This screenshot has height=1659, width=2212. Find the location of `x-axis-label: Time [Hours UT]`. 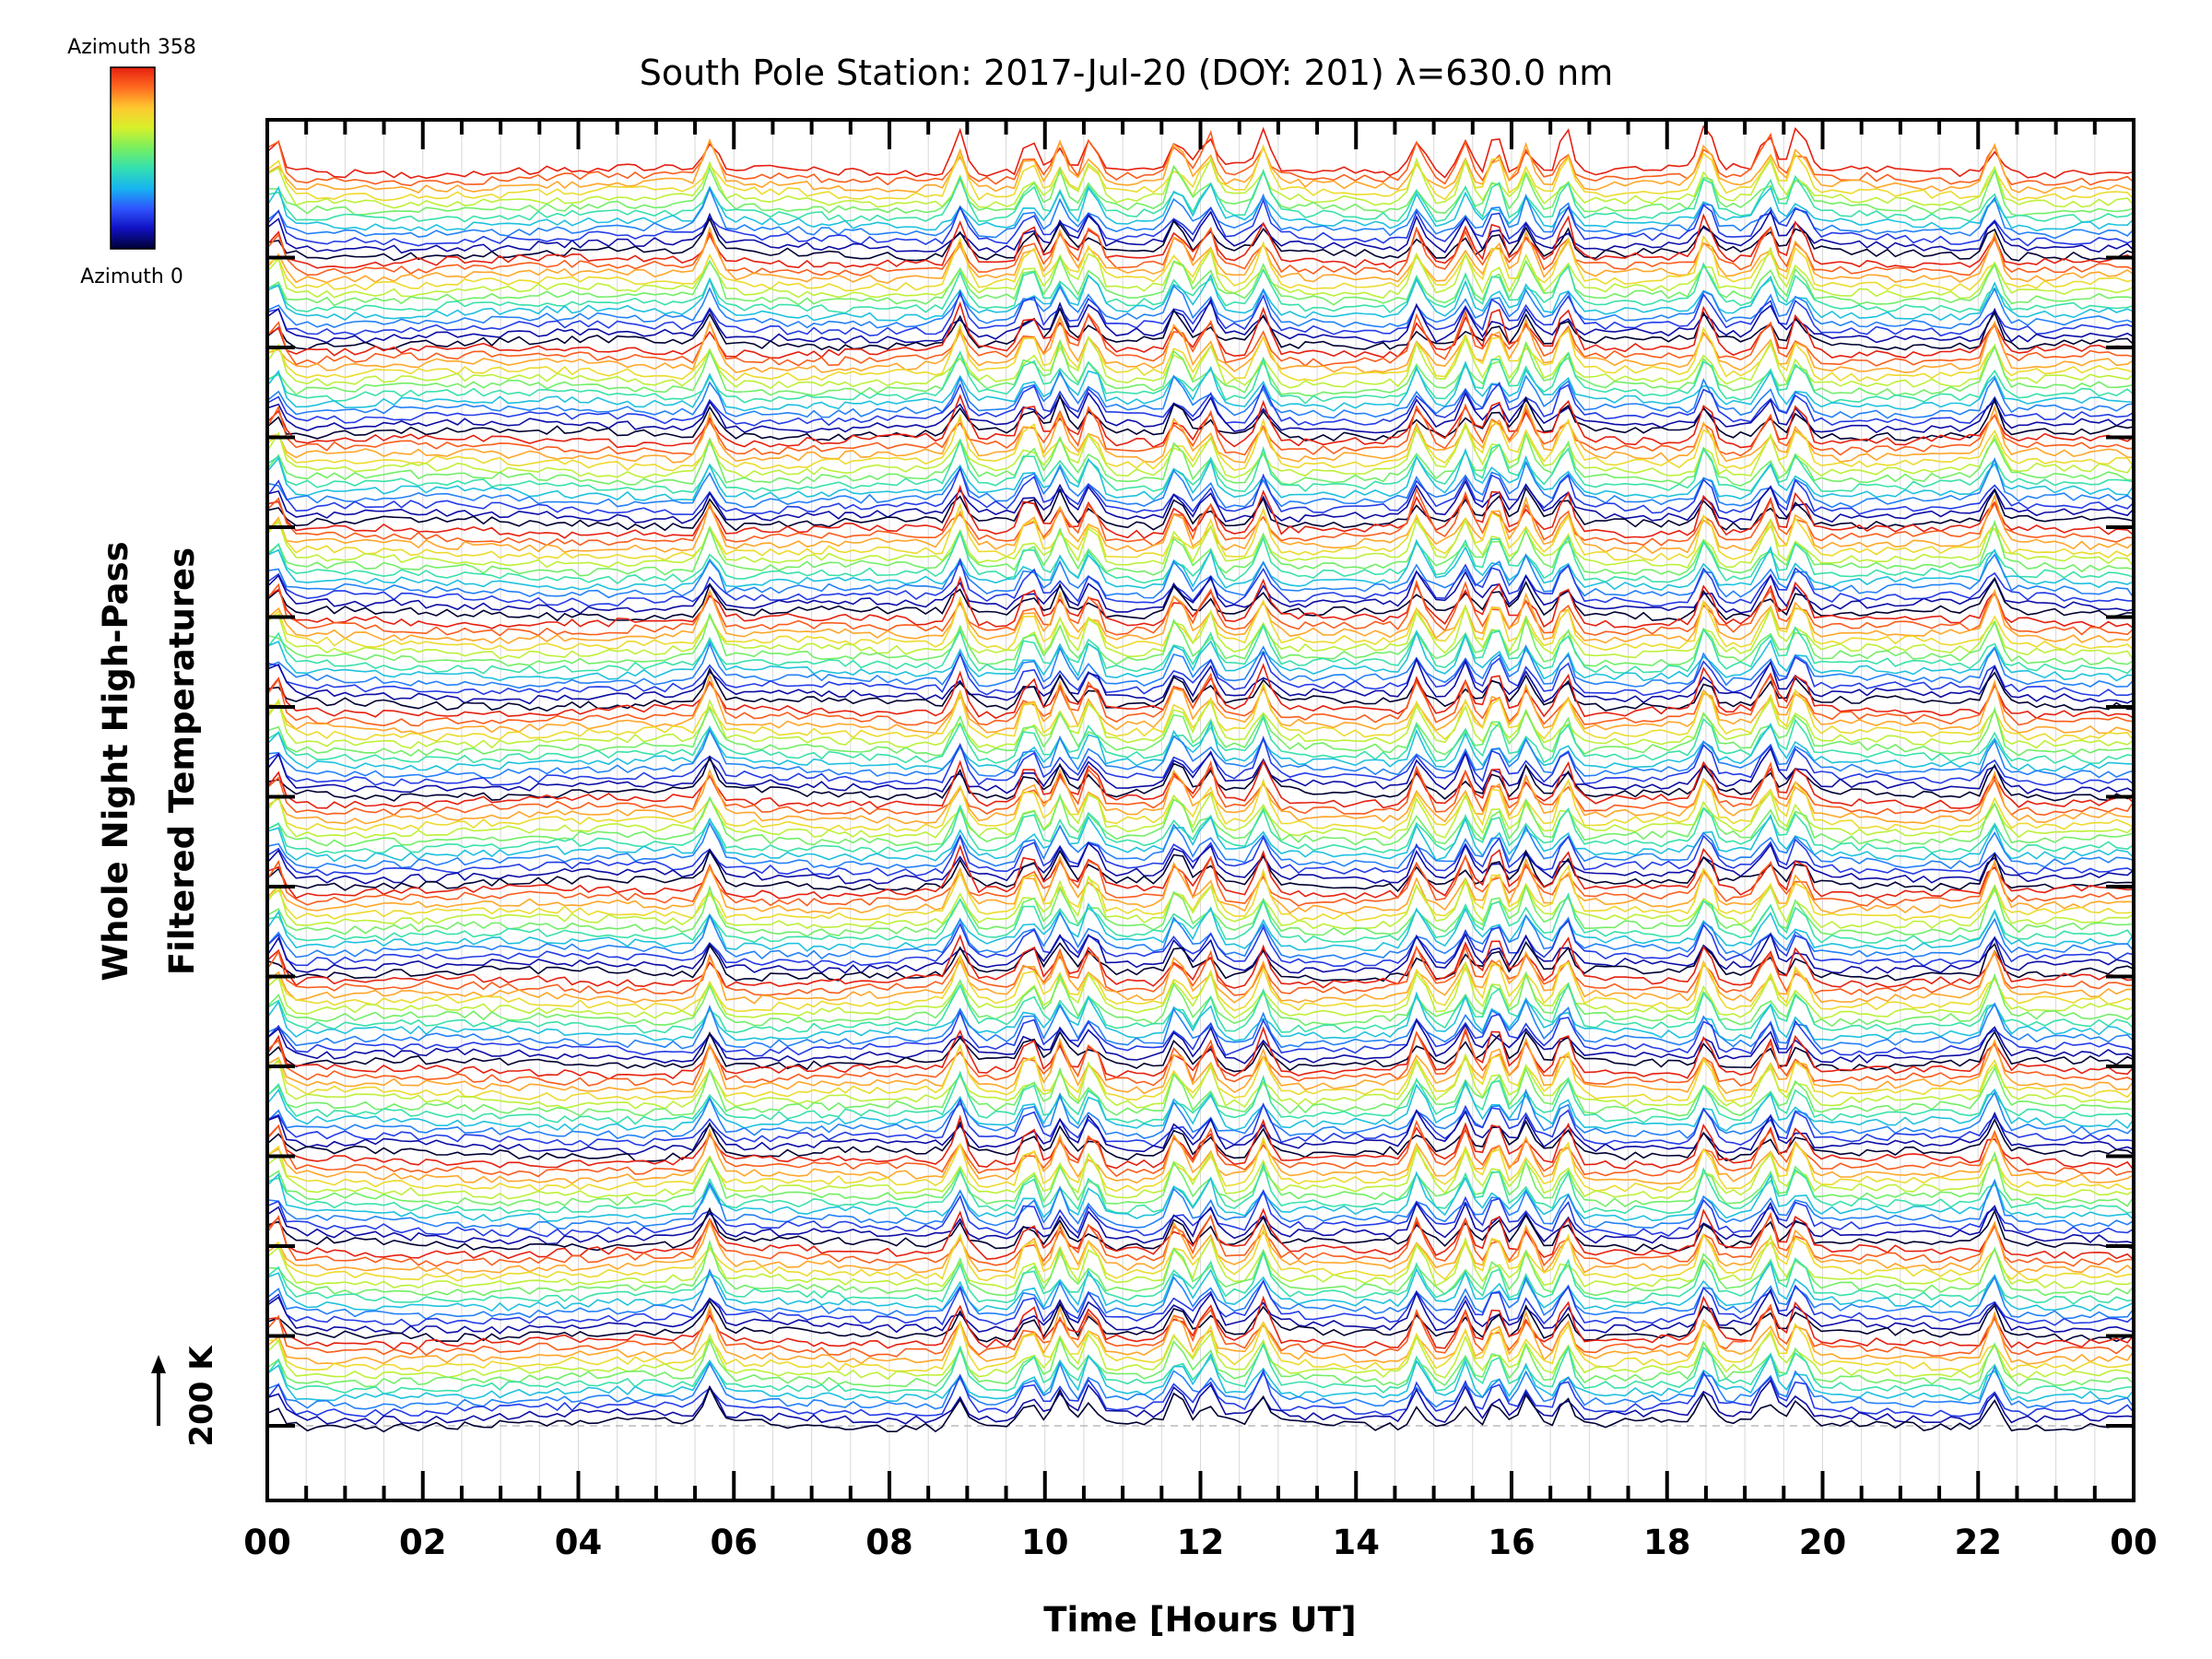

x-axis-label: Time [Hours UT] is located at coordinates (1199, 1620).